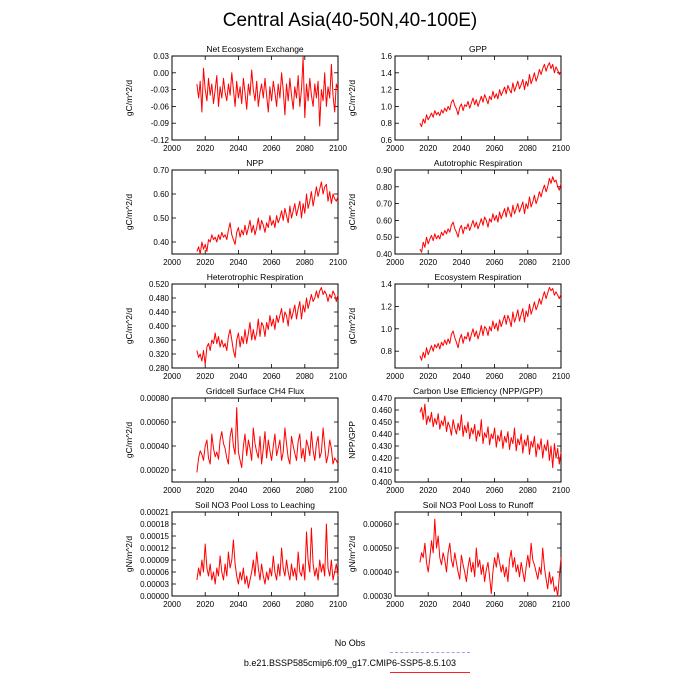 The width and height of the screenshot is (700, 700). Describe the element at coordinates (382, 434) in the screenshot. I see `y-tick-label: 0.440` at that location.